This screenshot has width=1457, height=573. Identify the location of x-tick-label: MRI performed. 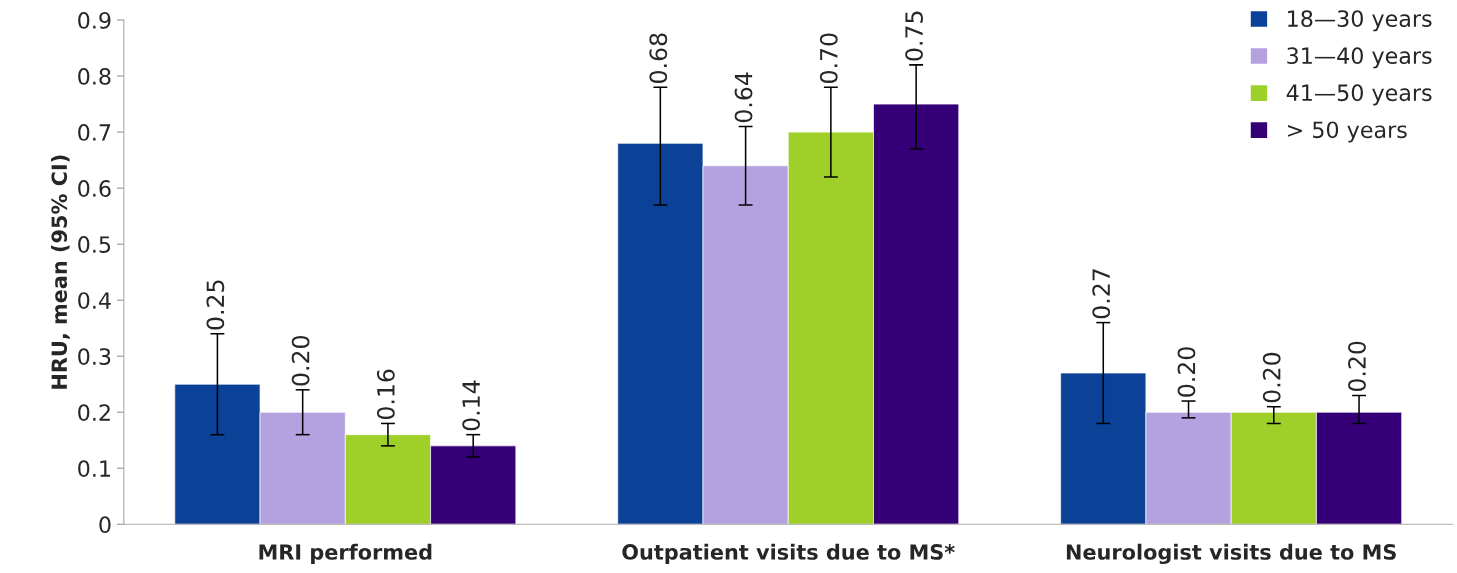
(345, 553).